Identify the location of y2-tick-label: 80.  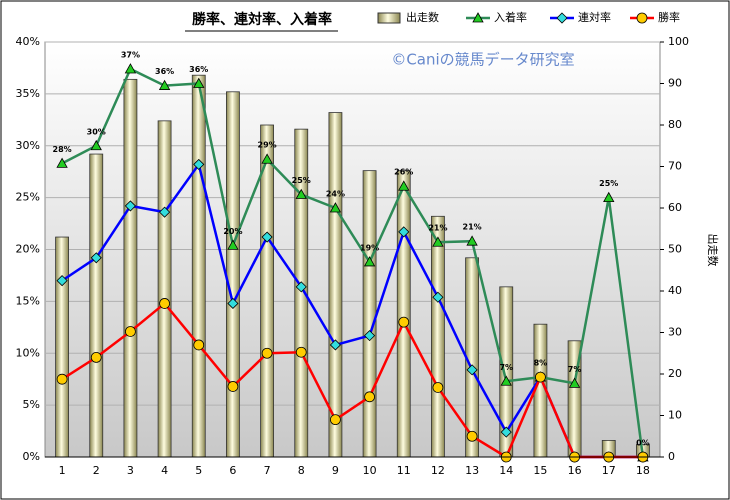
(675, 124).